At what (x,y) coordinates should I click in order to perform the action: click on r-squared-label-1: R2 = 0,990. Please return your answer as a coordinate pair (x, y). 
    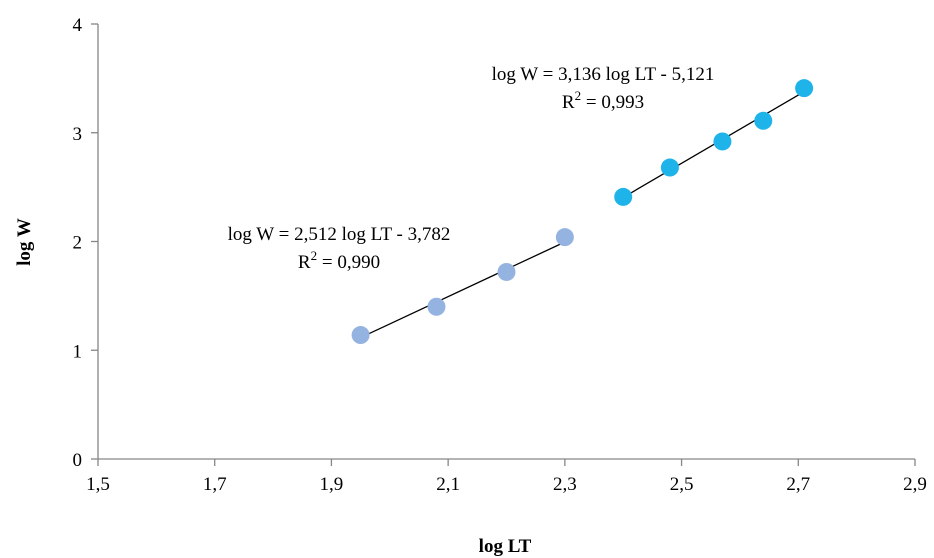
    Looking at the image, I should click on (339, 260).